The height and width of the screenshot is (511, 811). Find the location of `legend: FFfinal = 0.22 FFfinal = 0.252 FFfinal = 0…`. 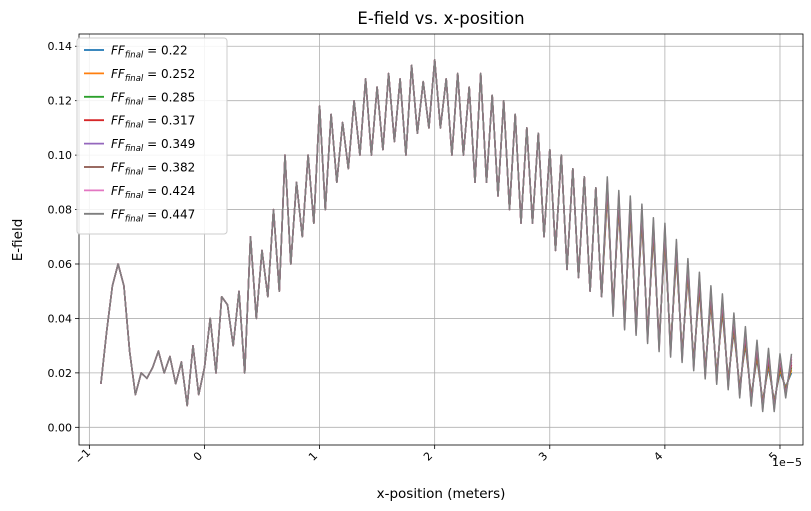

legend: FFfinal = 0.22 FFfinal = 0.252 FFfinal = 0… is located at coordinates (152, 136).